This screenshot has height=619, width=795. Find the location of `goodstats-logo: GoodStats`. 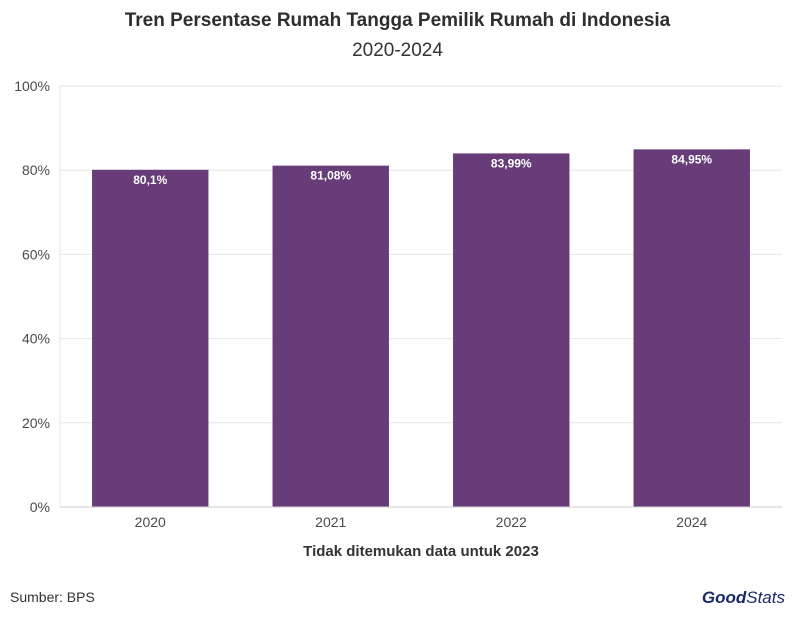

goodstats-logo: GoodStats is located at coordinates (743, 598).